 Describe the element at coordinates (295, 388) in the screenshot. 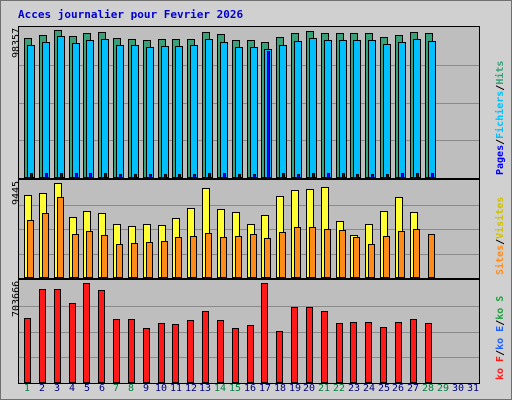

I see `x-tick-day-19: 19` at that location.